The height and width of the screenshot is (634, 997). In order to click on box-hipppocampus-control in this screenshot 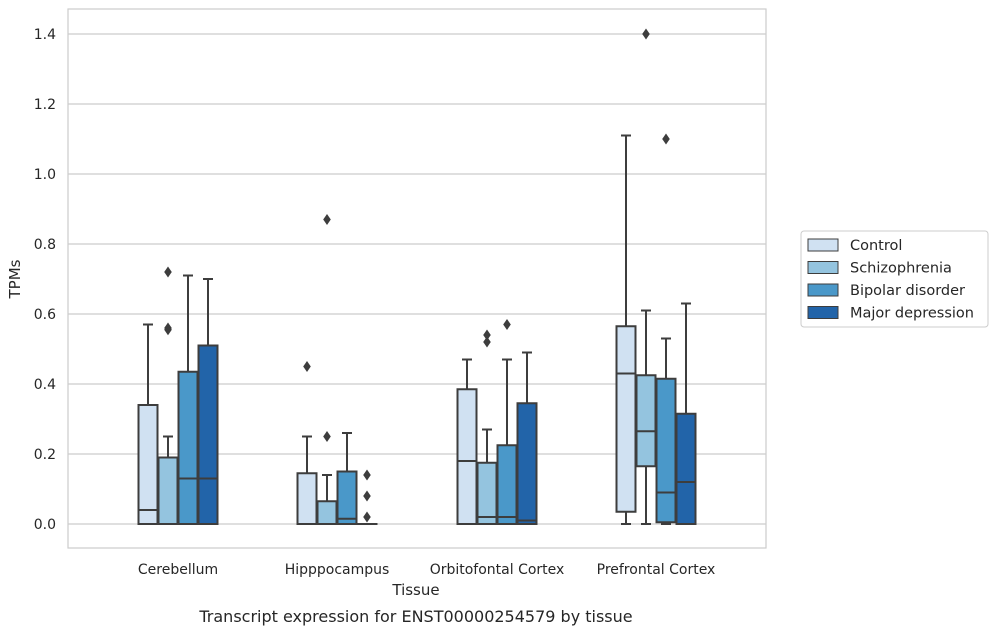, I will do `click(307, 443)`.